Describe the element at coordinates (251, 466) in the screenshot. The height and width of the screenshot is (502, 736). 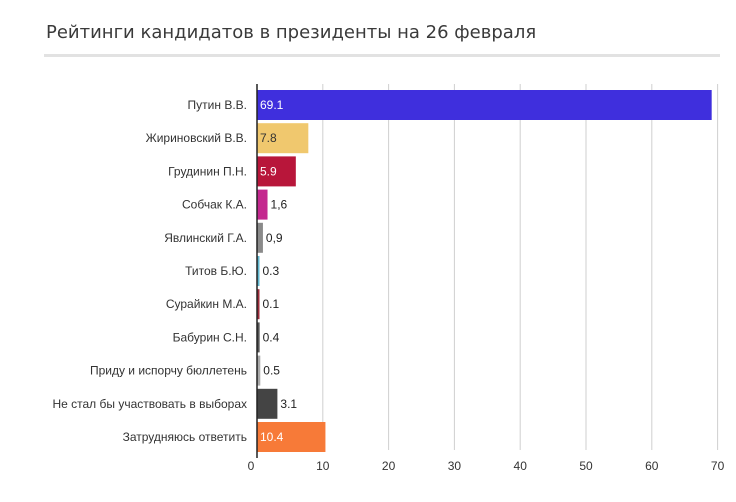
I see `x-tick-label: 0` at that location.